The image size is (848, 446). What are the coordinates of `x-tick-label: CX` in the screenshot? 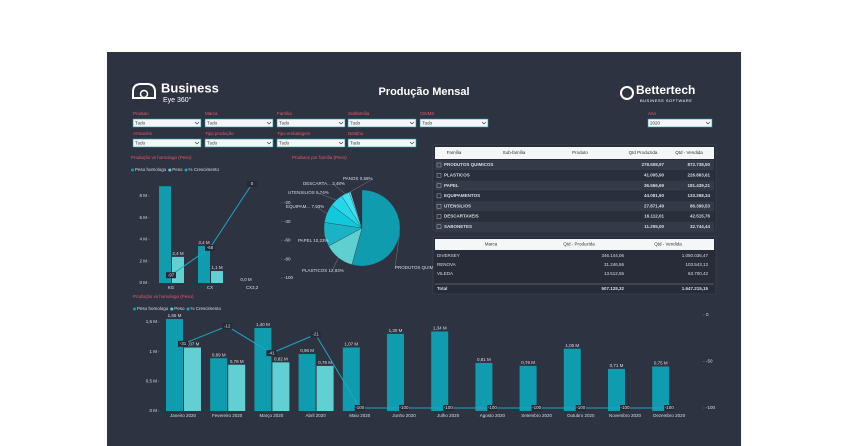 It's located at (210, 287).